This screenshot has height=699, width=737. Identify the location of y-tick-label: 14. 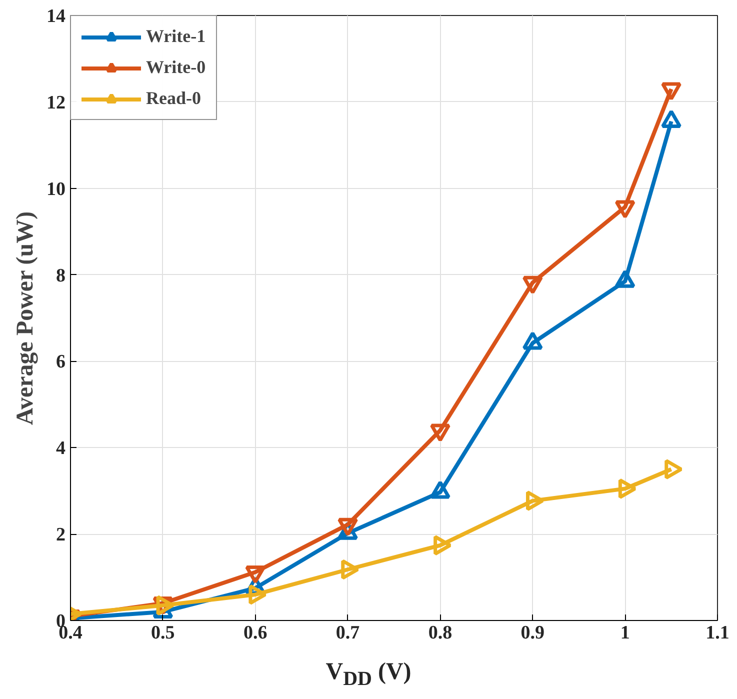
(56, 16).